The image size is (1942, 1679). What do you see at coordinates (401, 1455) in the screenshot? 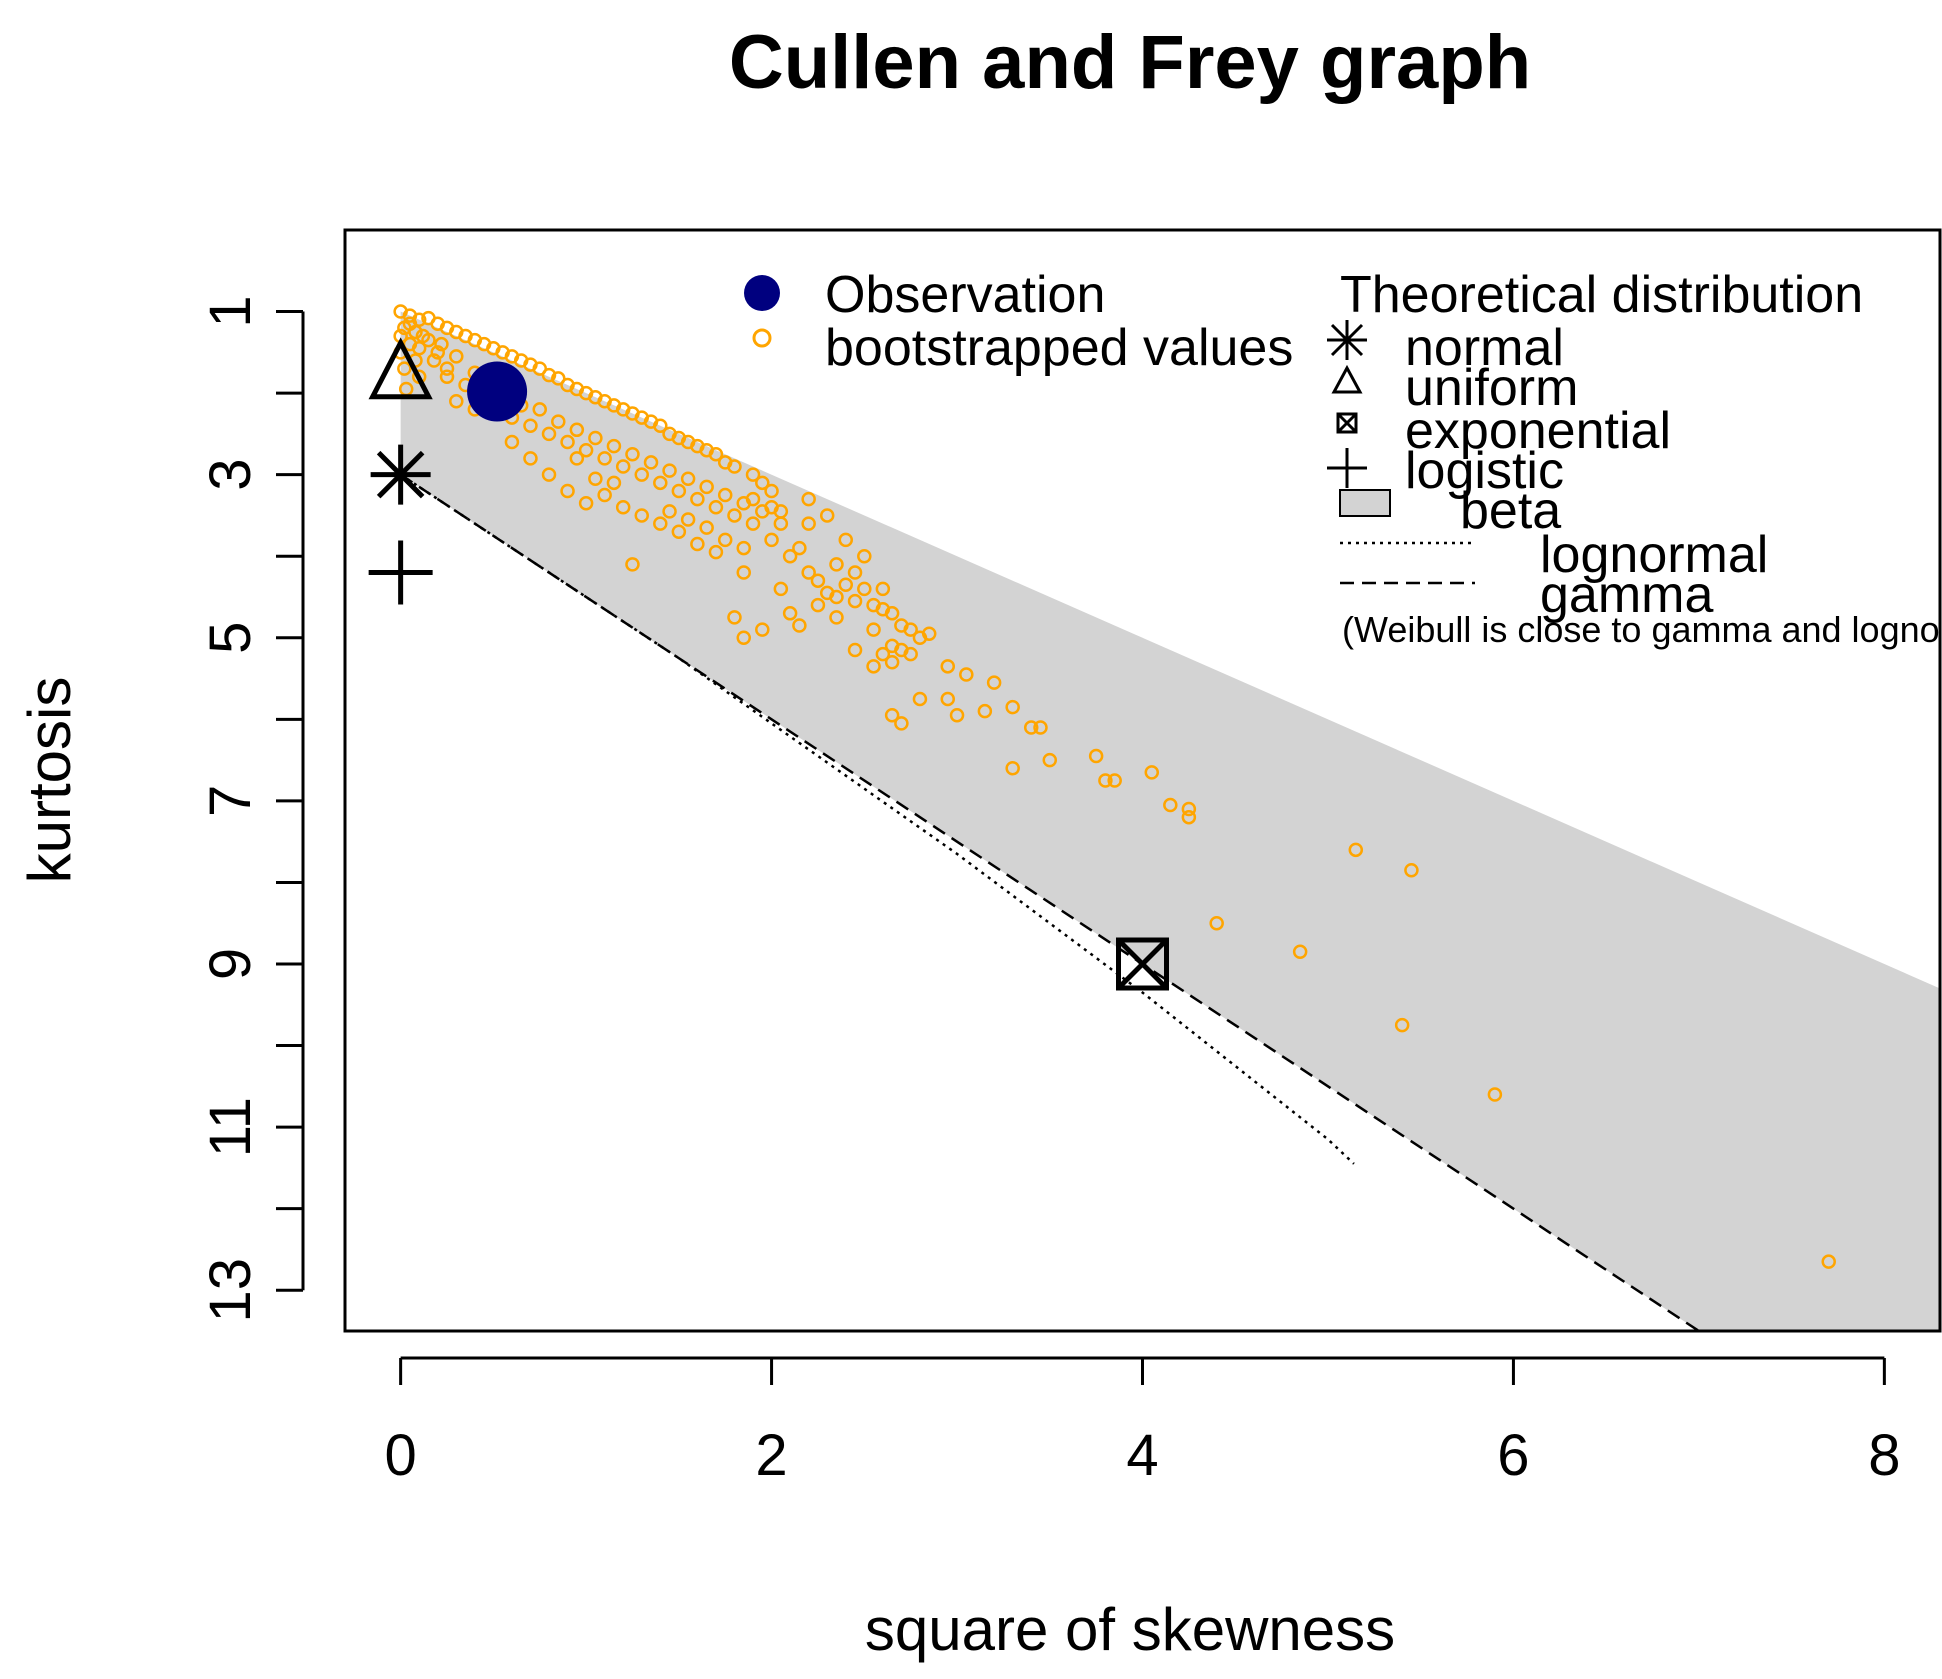
I see `x-tick-label: 0` at bounding box center [401, 1455].